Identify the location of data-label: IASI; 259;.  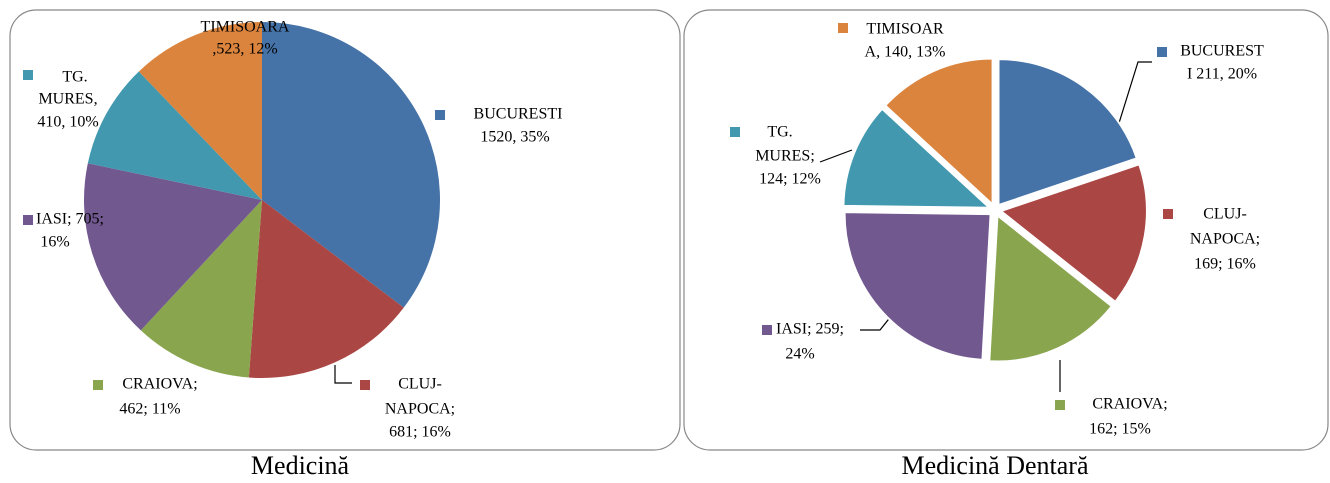
(810, 329).